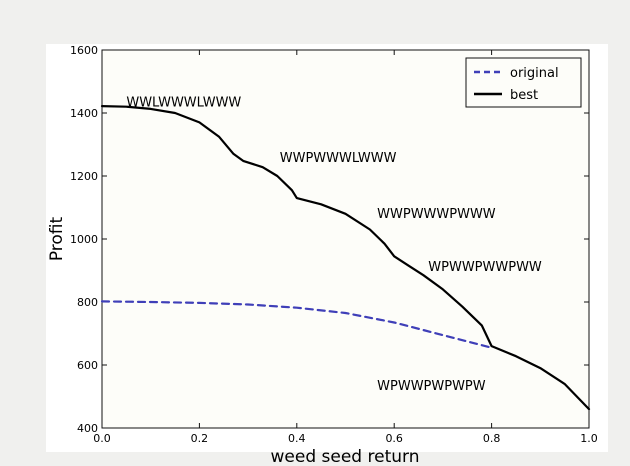  I want to click on y-tick-label: 1000, so click(84, 239).